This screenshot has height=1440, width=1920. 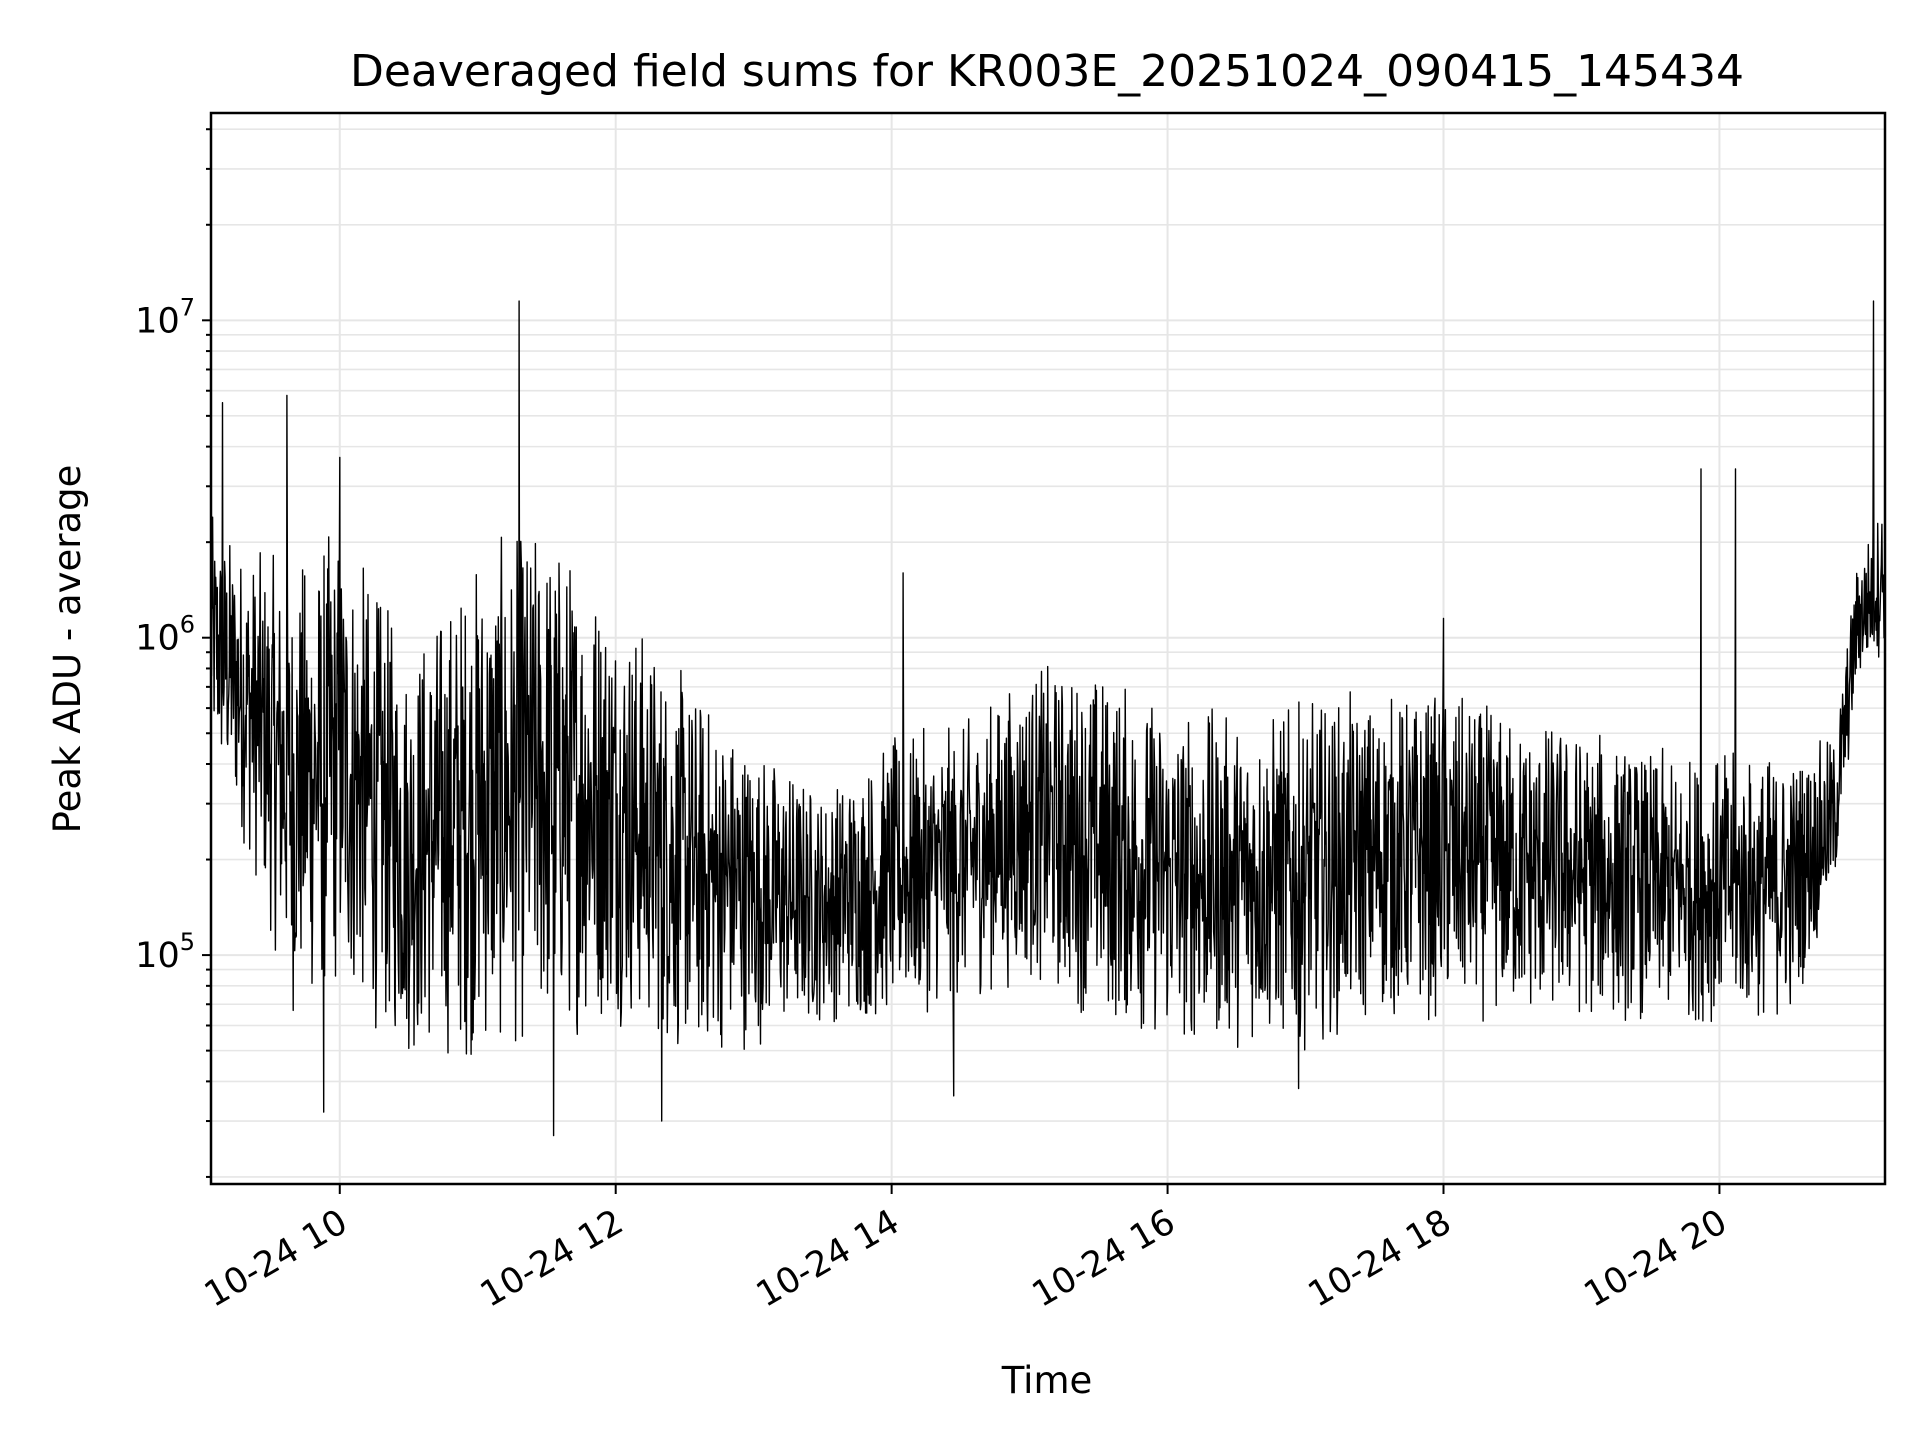 I want to click on y-axis: 10⁵ 10⁶ 10⁷, so click(x=173, y=653).